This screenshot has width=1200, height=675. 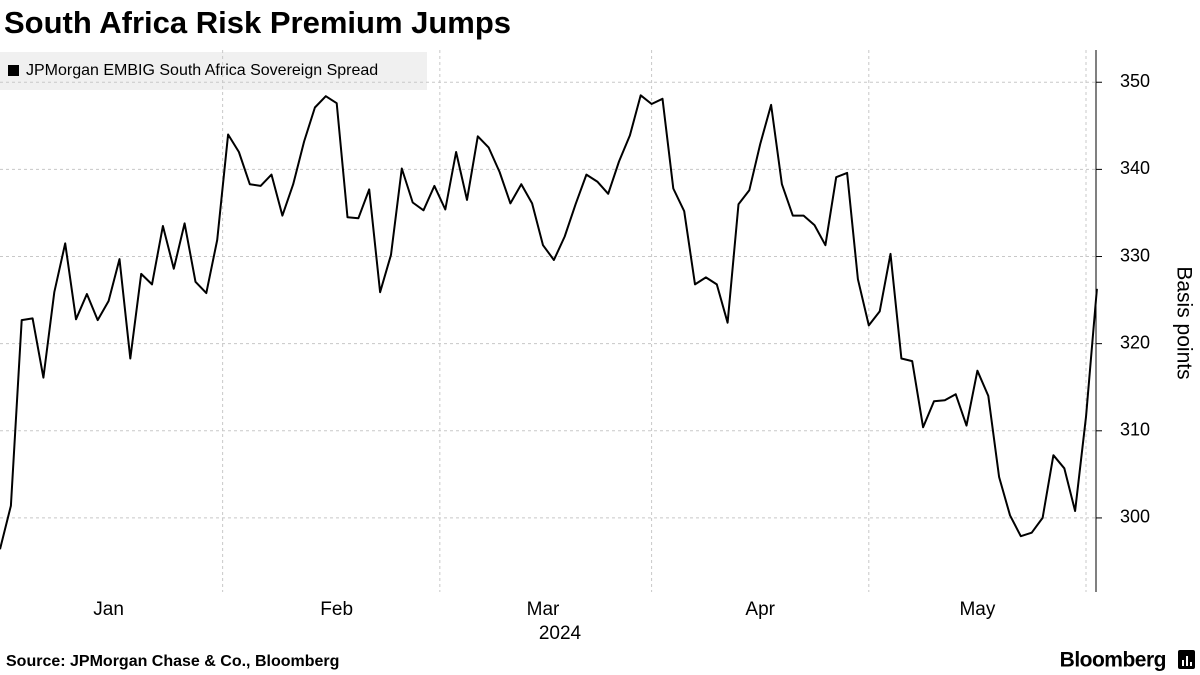 What do you see at coordinates (1113, 660) in the screenshot?
I see `brand: Bloomberg` at bounding box center [1113, 660].